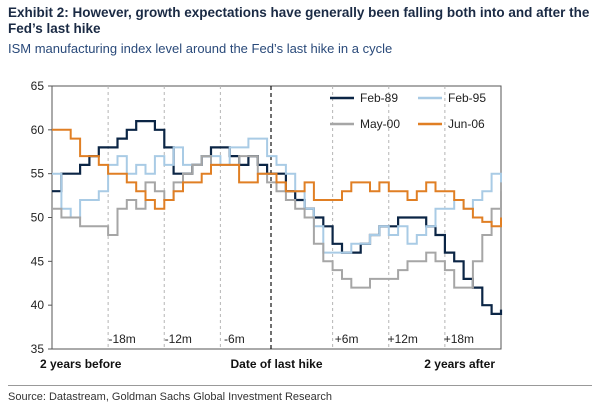 Image resolution: width=600 pixels, height=414 pixels. Describe the element at coordinates (403, 339) in the screenshot. I see `month-marker-label: +12m` at that location.